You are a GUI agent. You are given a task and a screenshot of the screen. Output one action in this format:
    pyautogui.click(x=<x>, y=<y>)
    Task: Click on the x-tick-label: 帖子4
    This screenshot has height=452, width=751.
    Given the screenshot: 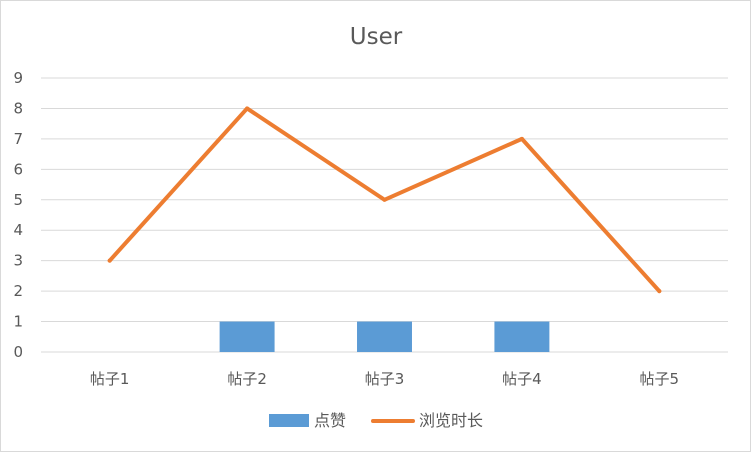 What is the action you would take?
    pyautogui.click(x=522, y=379)
    